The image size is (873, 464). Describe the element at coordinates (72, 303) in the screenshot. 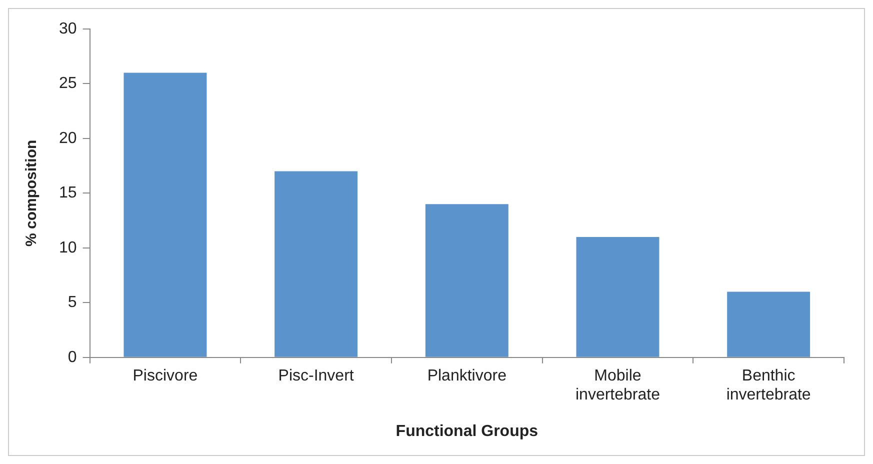

I see `y-tick-label: 5` at that location.